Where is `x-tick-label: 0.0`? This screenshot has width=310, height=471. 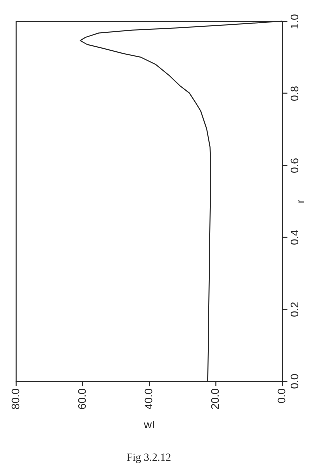 x-tick-label: 0.0 is located at coordinates (282, 396).